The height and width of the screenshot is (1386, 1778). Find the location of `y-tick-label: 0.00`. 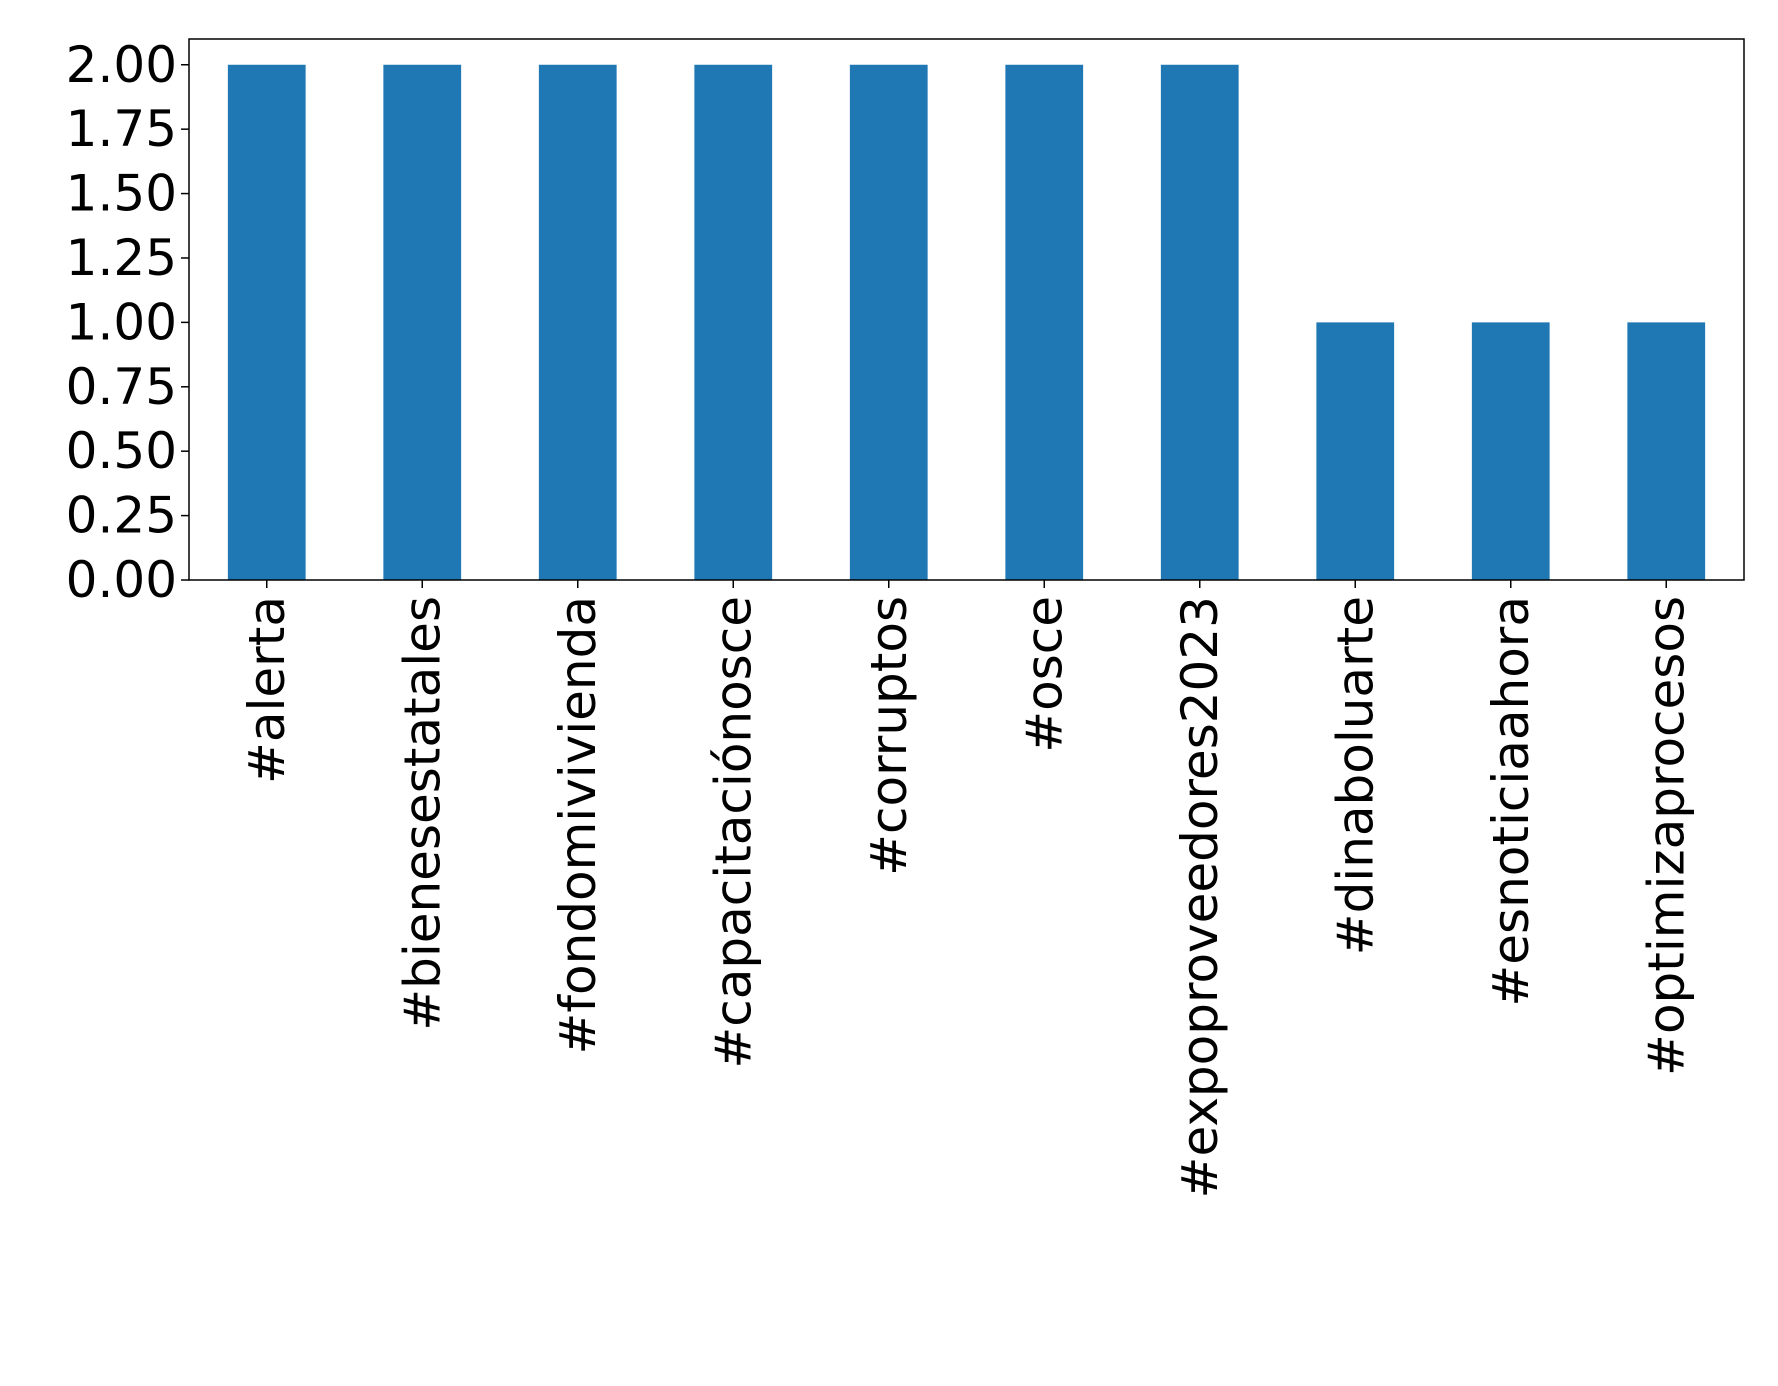

y-tick-label: 0.00 is located at coordinates (121, 580).